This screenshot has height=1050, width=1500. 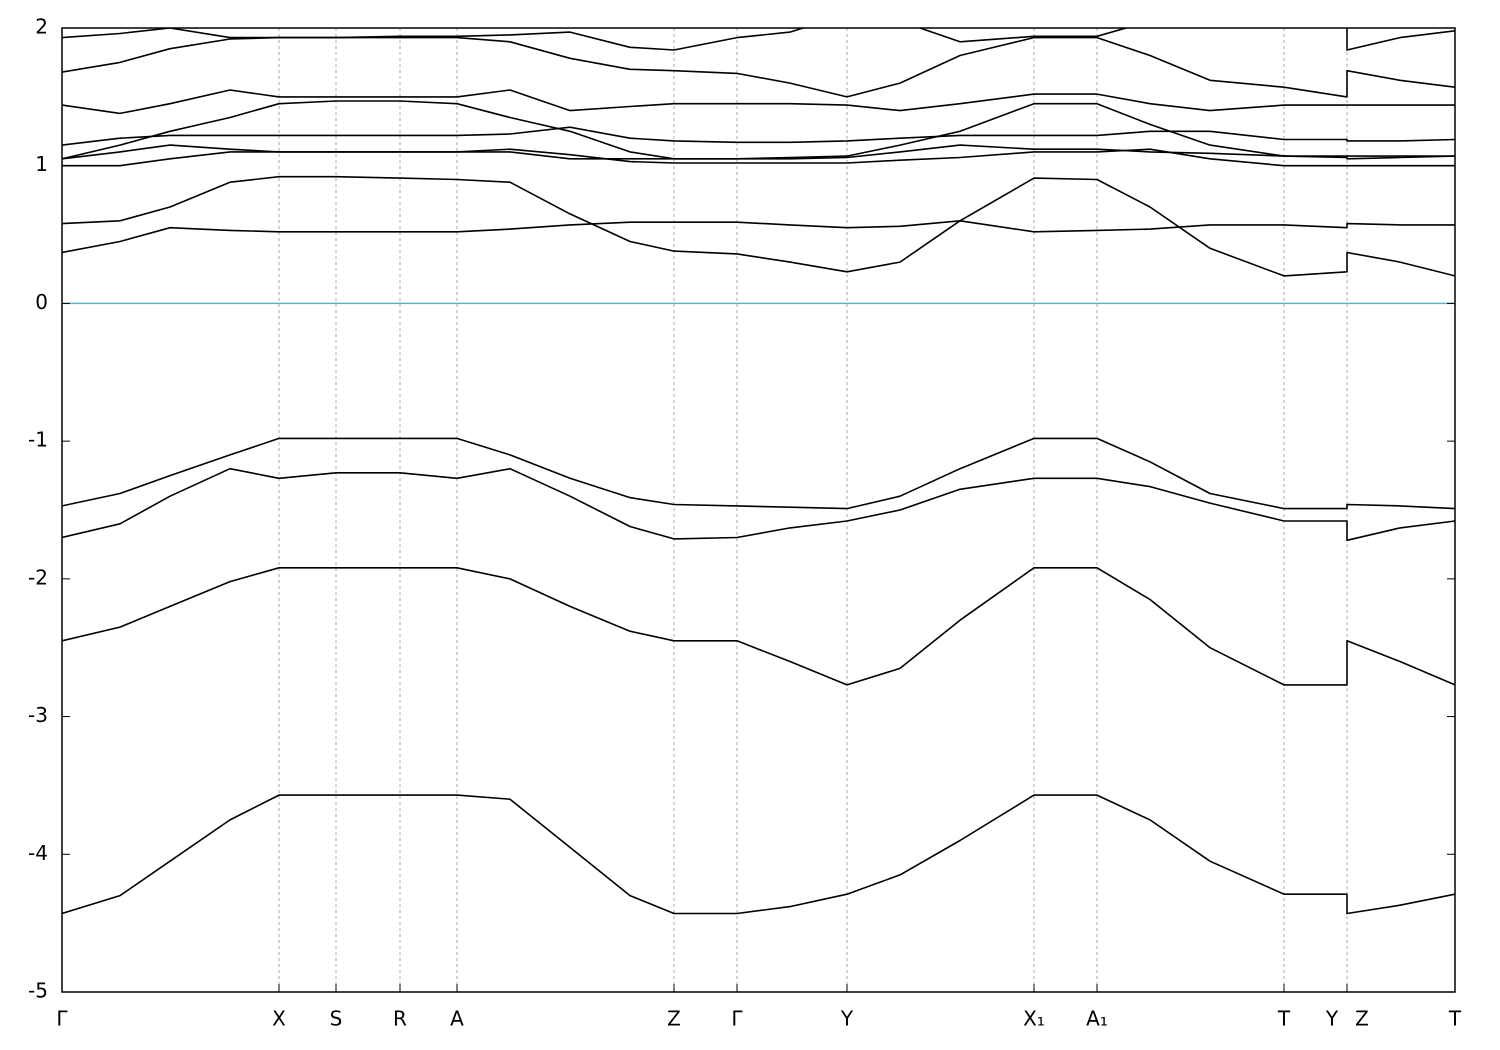 What do you see at coordinates (336, 1019) in the screenshot?
I see `x-tick-label: S` at bounding box center [336, 1019].